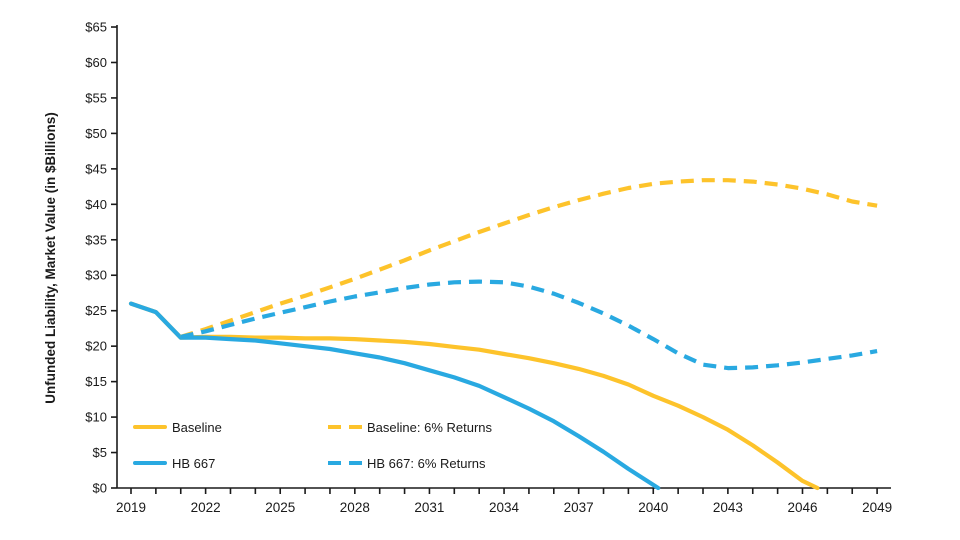 This screenshot has height=540, width=960. I want to click on legend-item-baseline: Baseline, so click(177, 427).